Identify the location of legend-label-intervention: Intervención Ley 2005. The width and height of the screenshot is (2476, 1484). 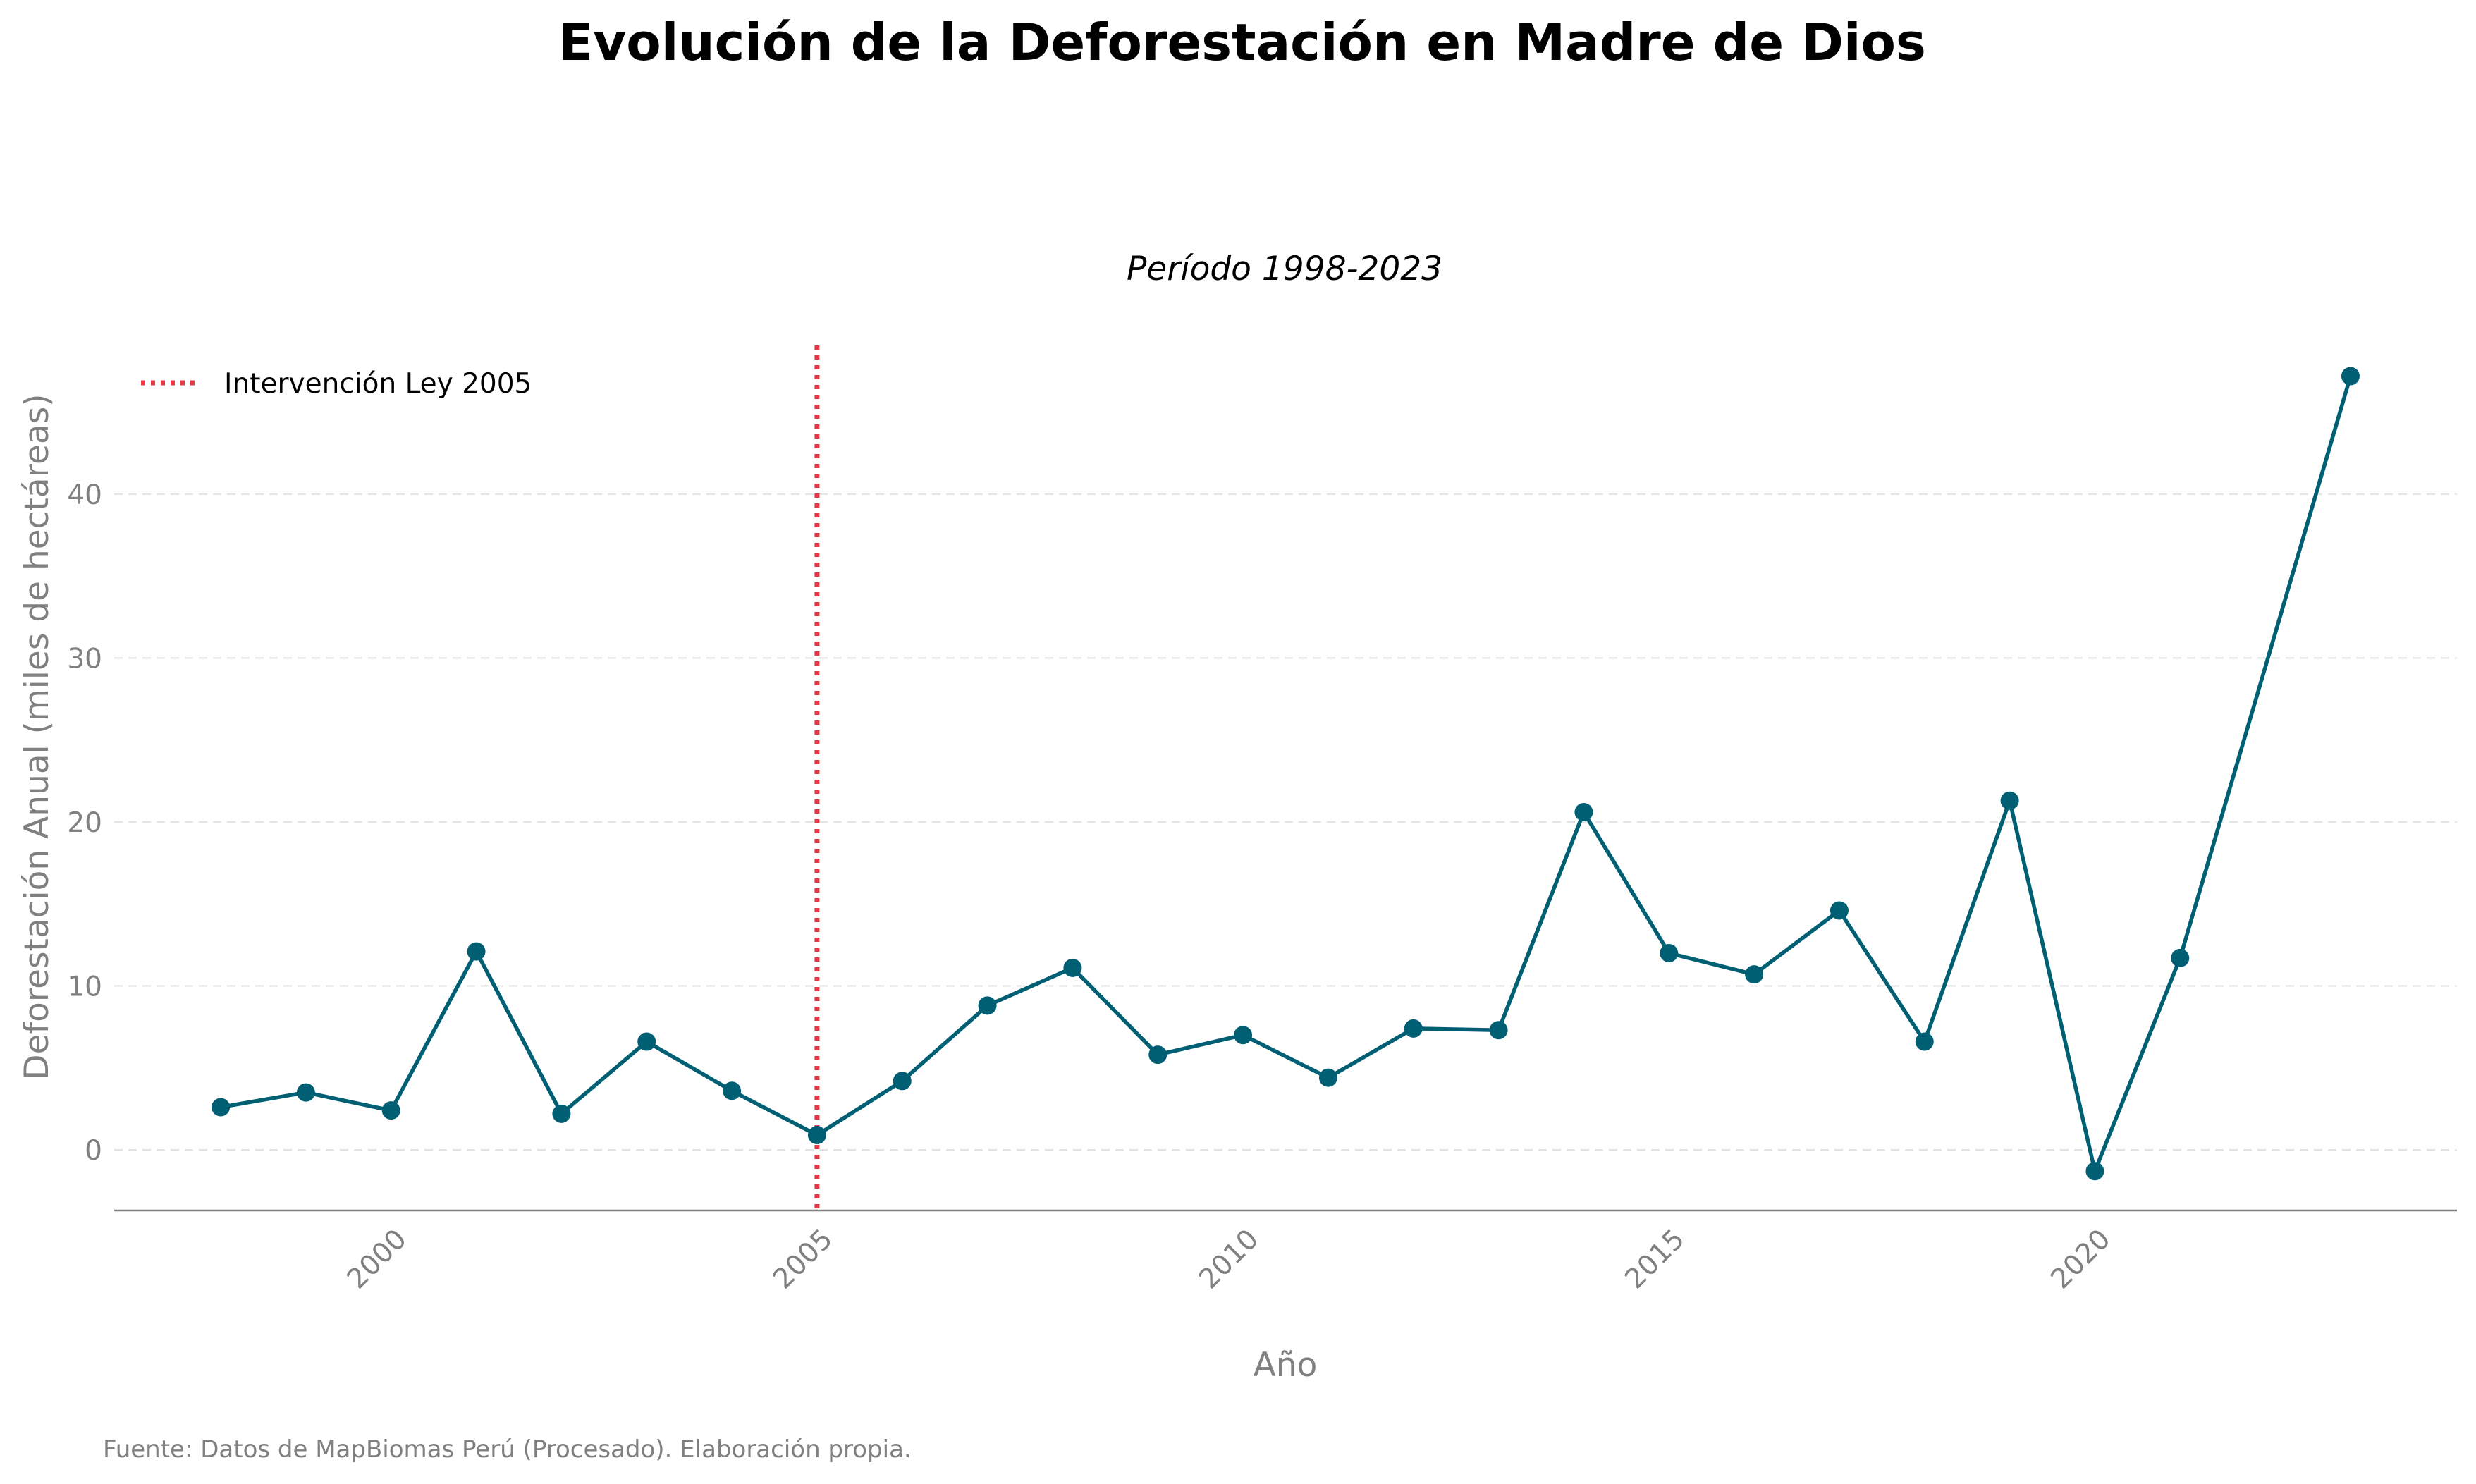
(378, 384).